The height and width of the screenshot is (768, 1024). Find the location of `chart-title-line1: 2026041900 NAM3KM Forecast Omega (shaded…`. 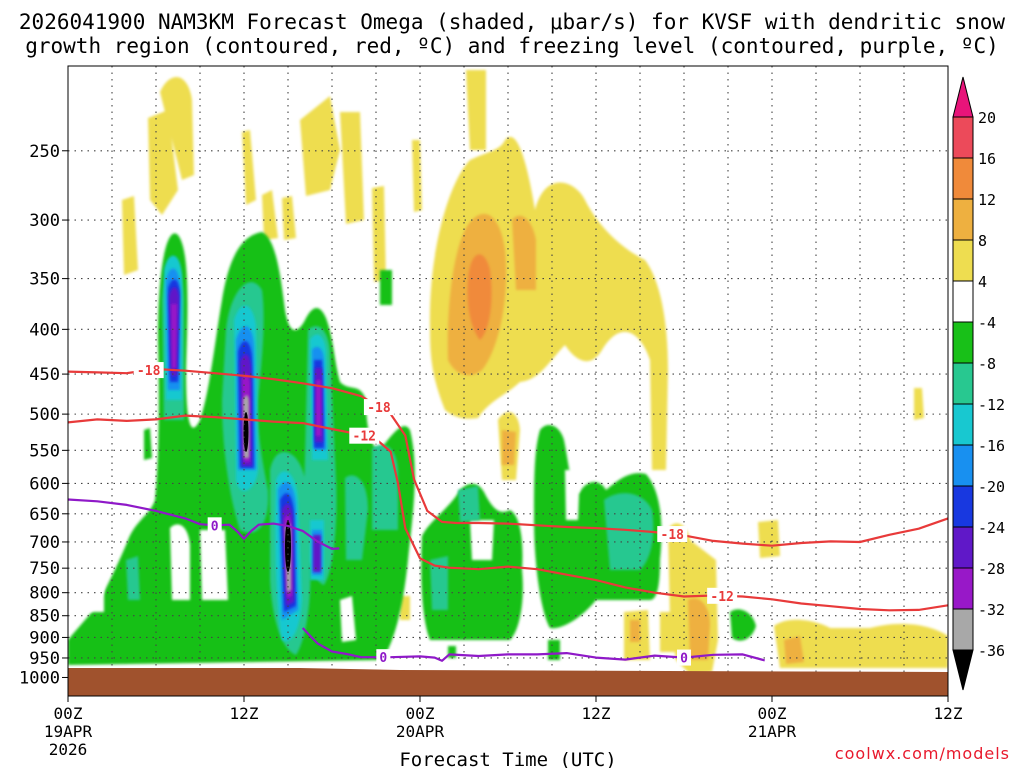

chart-title-line1: 2026041900 NAM3KM Forecast Omega (shaded… is located at coordinates (512, 22).